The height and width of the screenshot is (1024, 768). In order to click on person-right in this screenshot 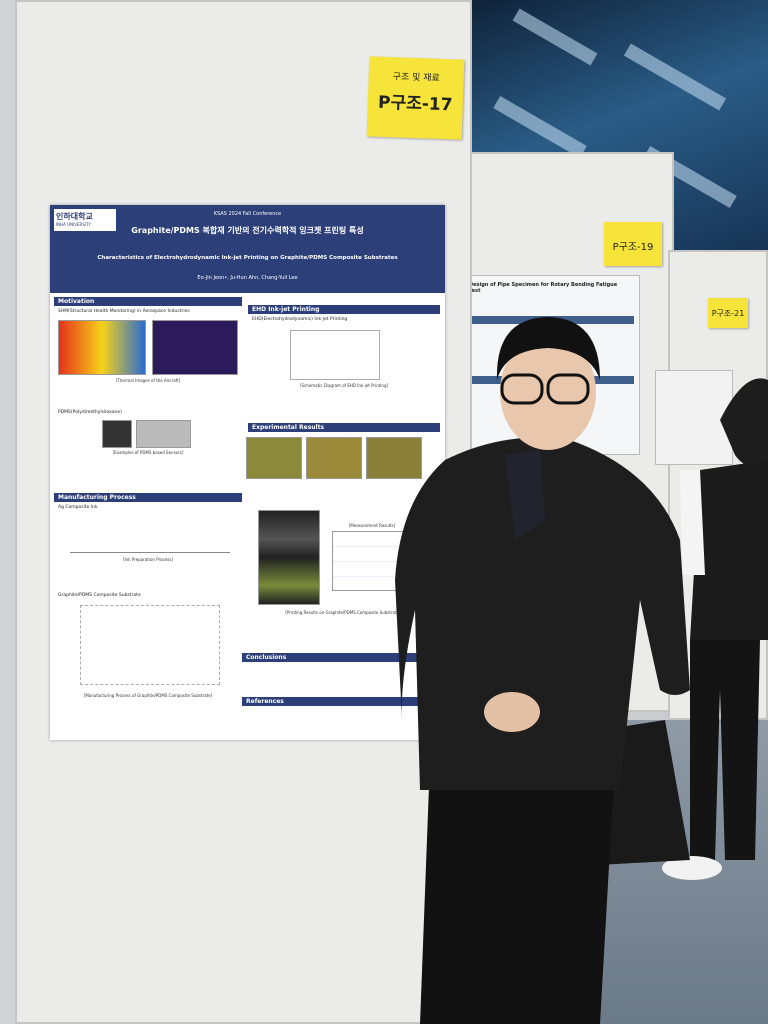, I will do `click(715, 629)`.